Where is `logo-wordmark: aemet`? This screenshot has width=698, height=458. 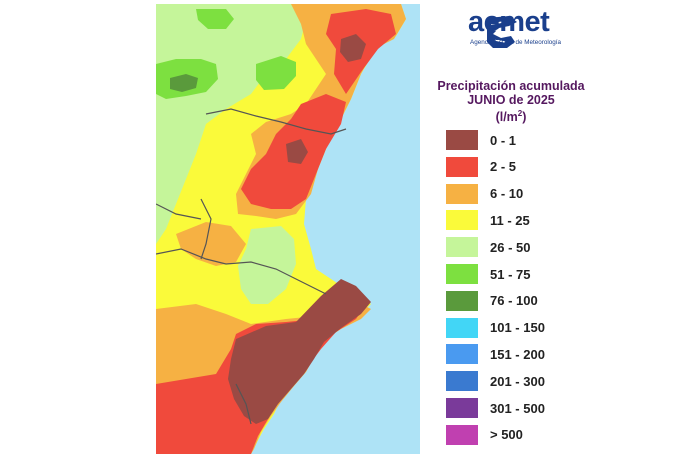
logo-wordmark: aemet is located at coordinates (509, 22).